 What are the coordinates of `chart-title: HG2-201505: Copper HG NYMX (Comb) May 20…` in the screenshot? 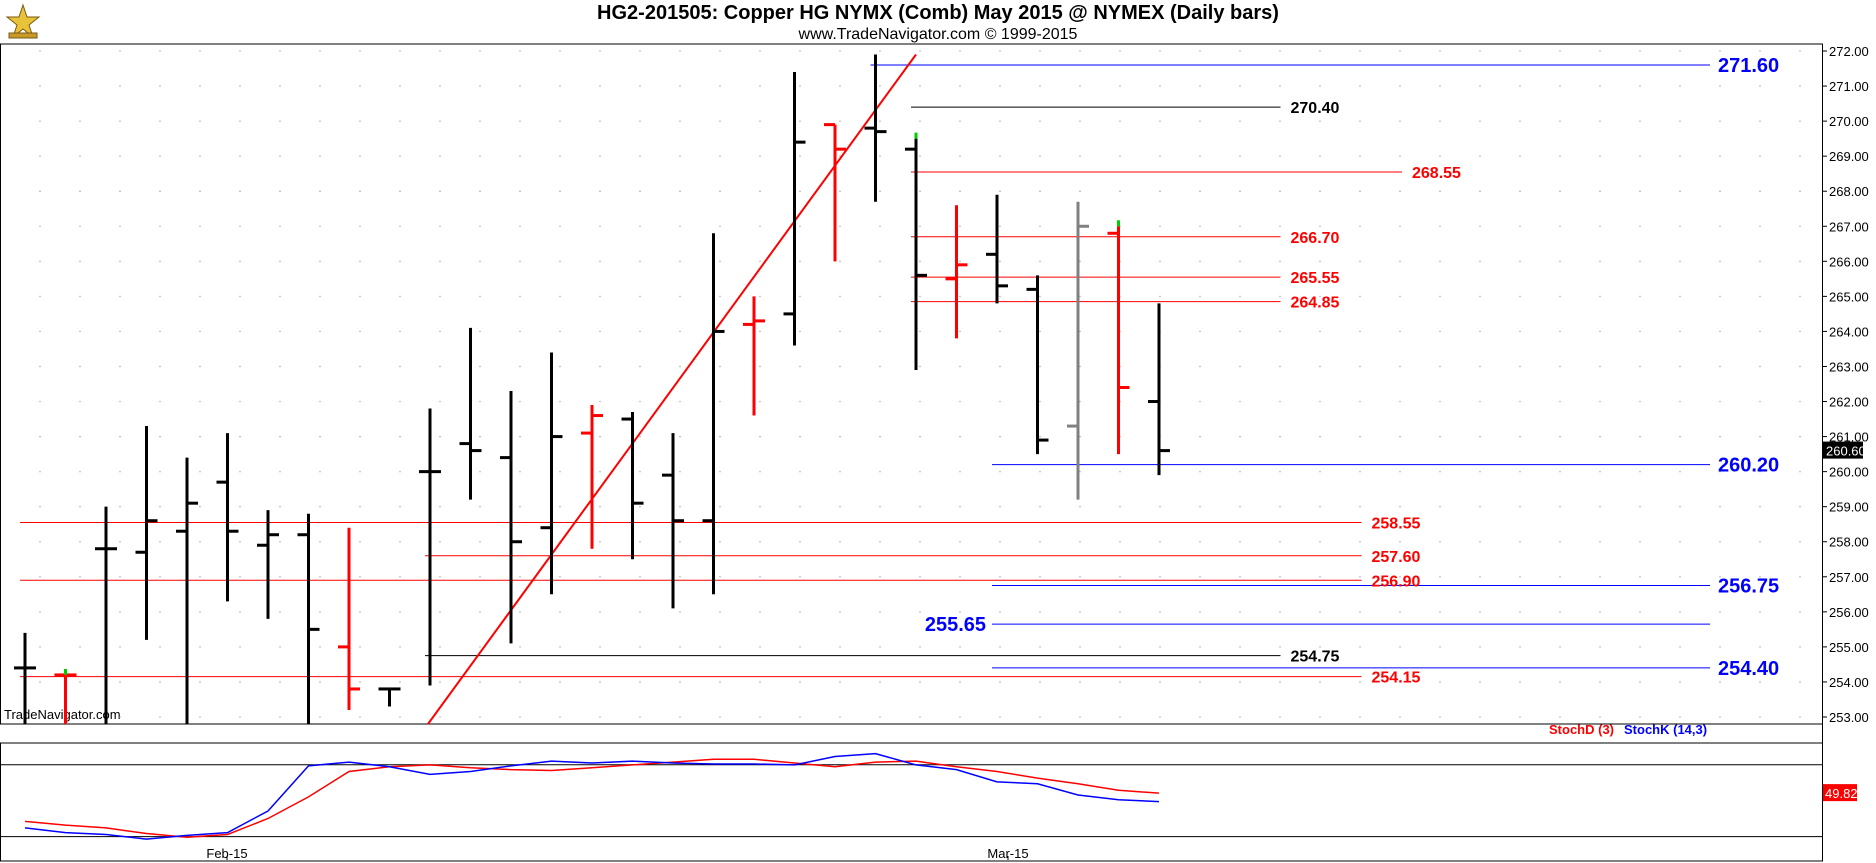 It's located at (938, 13).